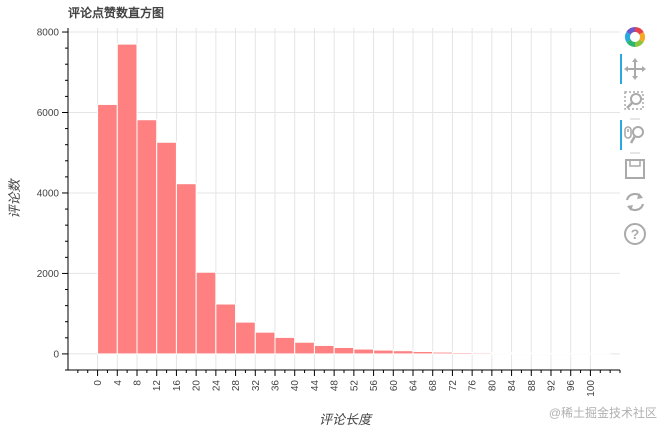 The width and height of the screenshot is (669, 436). I want to click on save-icon, so click(635, 169).